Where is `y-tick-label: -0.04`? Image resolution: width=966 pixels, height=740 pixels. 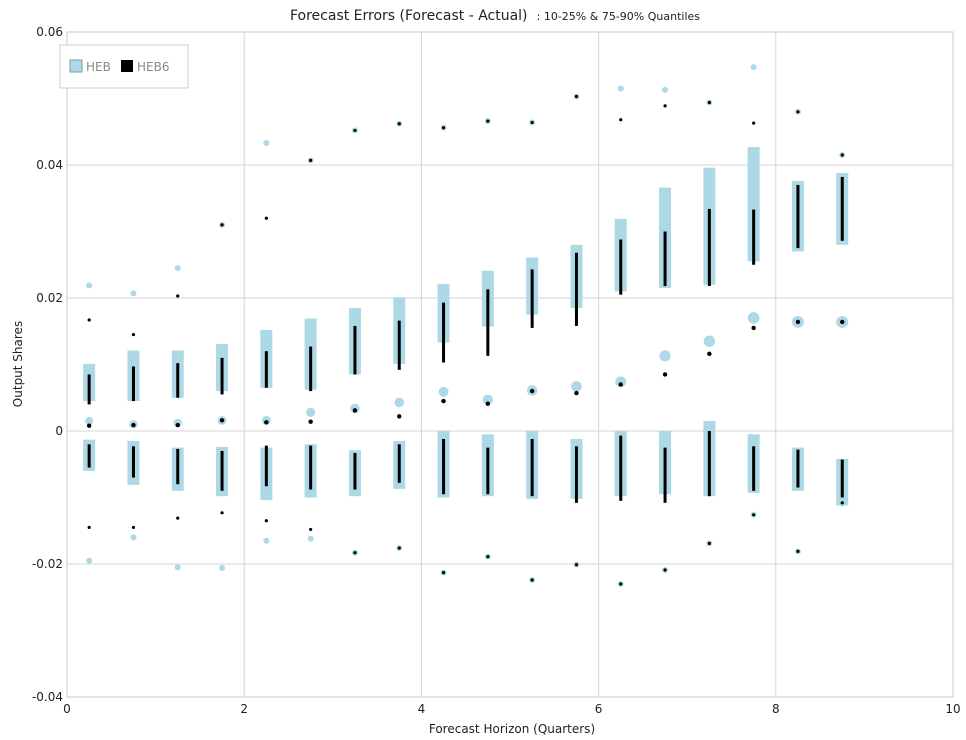 y-tick-label: -0.04 is located at coordinates (47, 697).